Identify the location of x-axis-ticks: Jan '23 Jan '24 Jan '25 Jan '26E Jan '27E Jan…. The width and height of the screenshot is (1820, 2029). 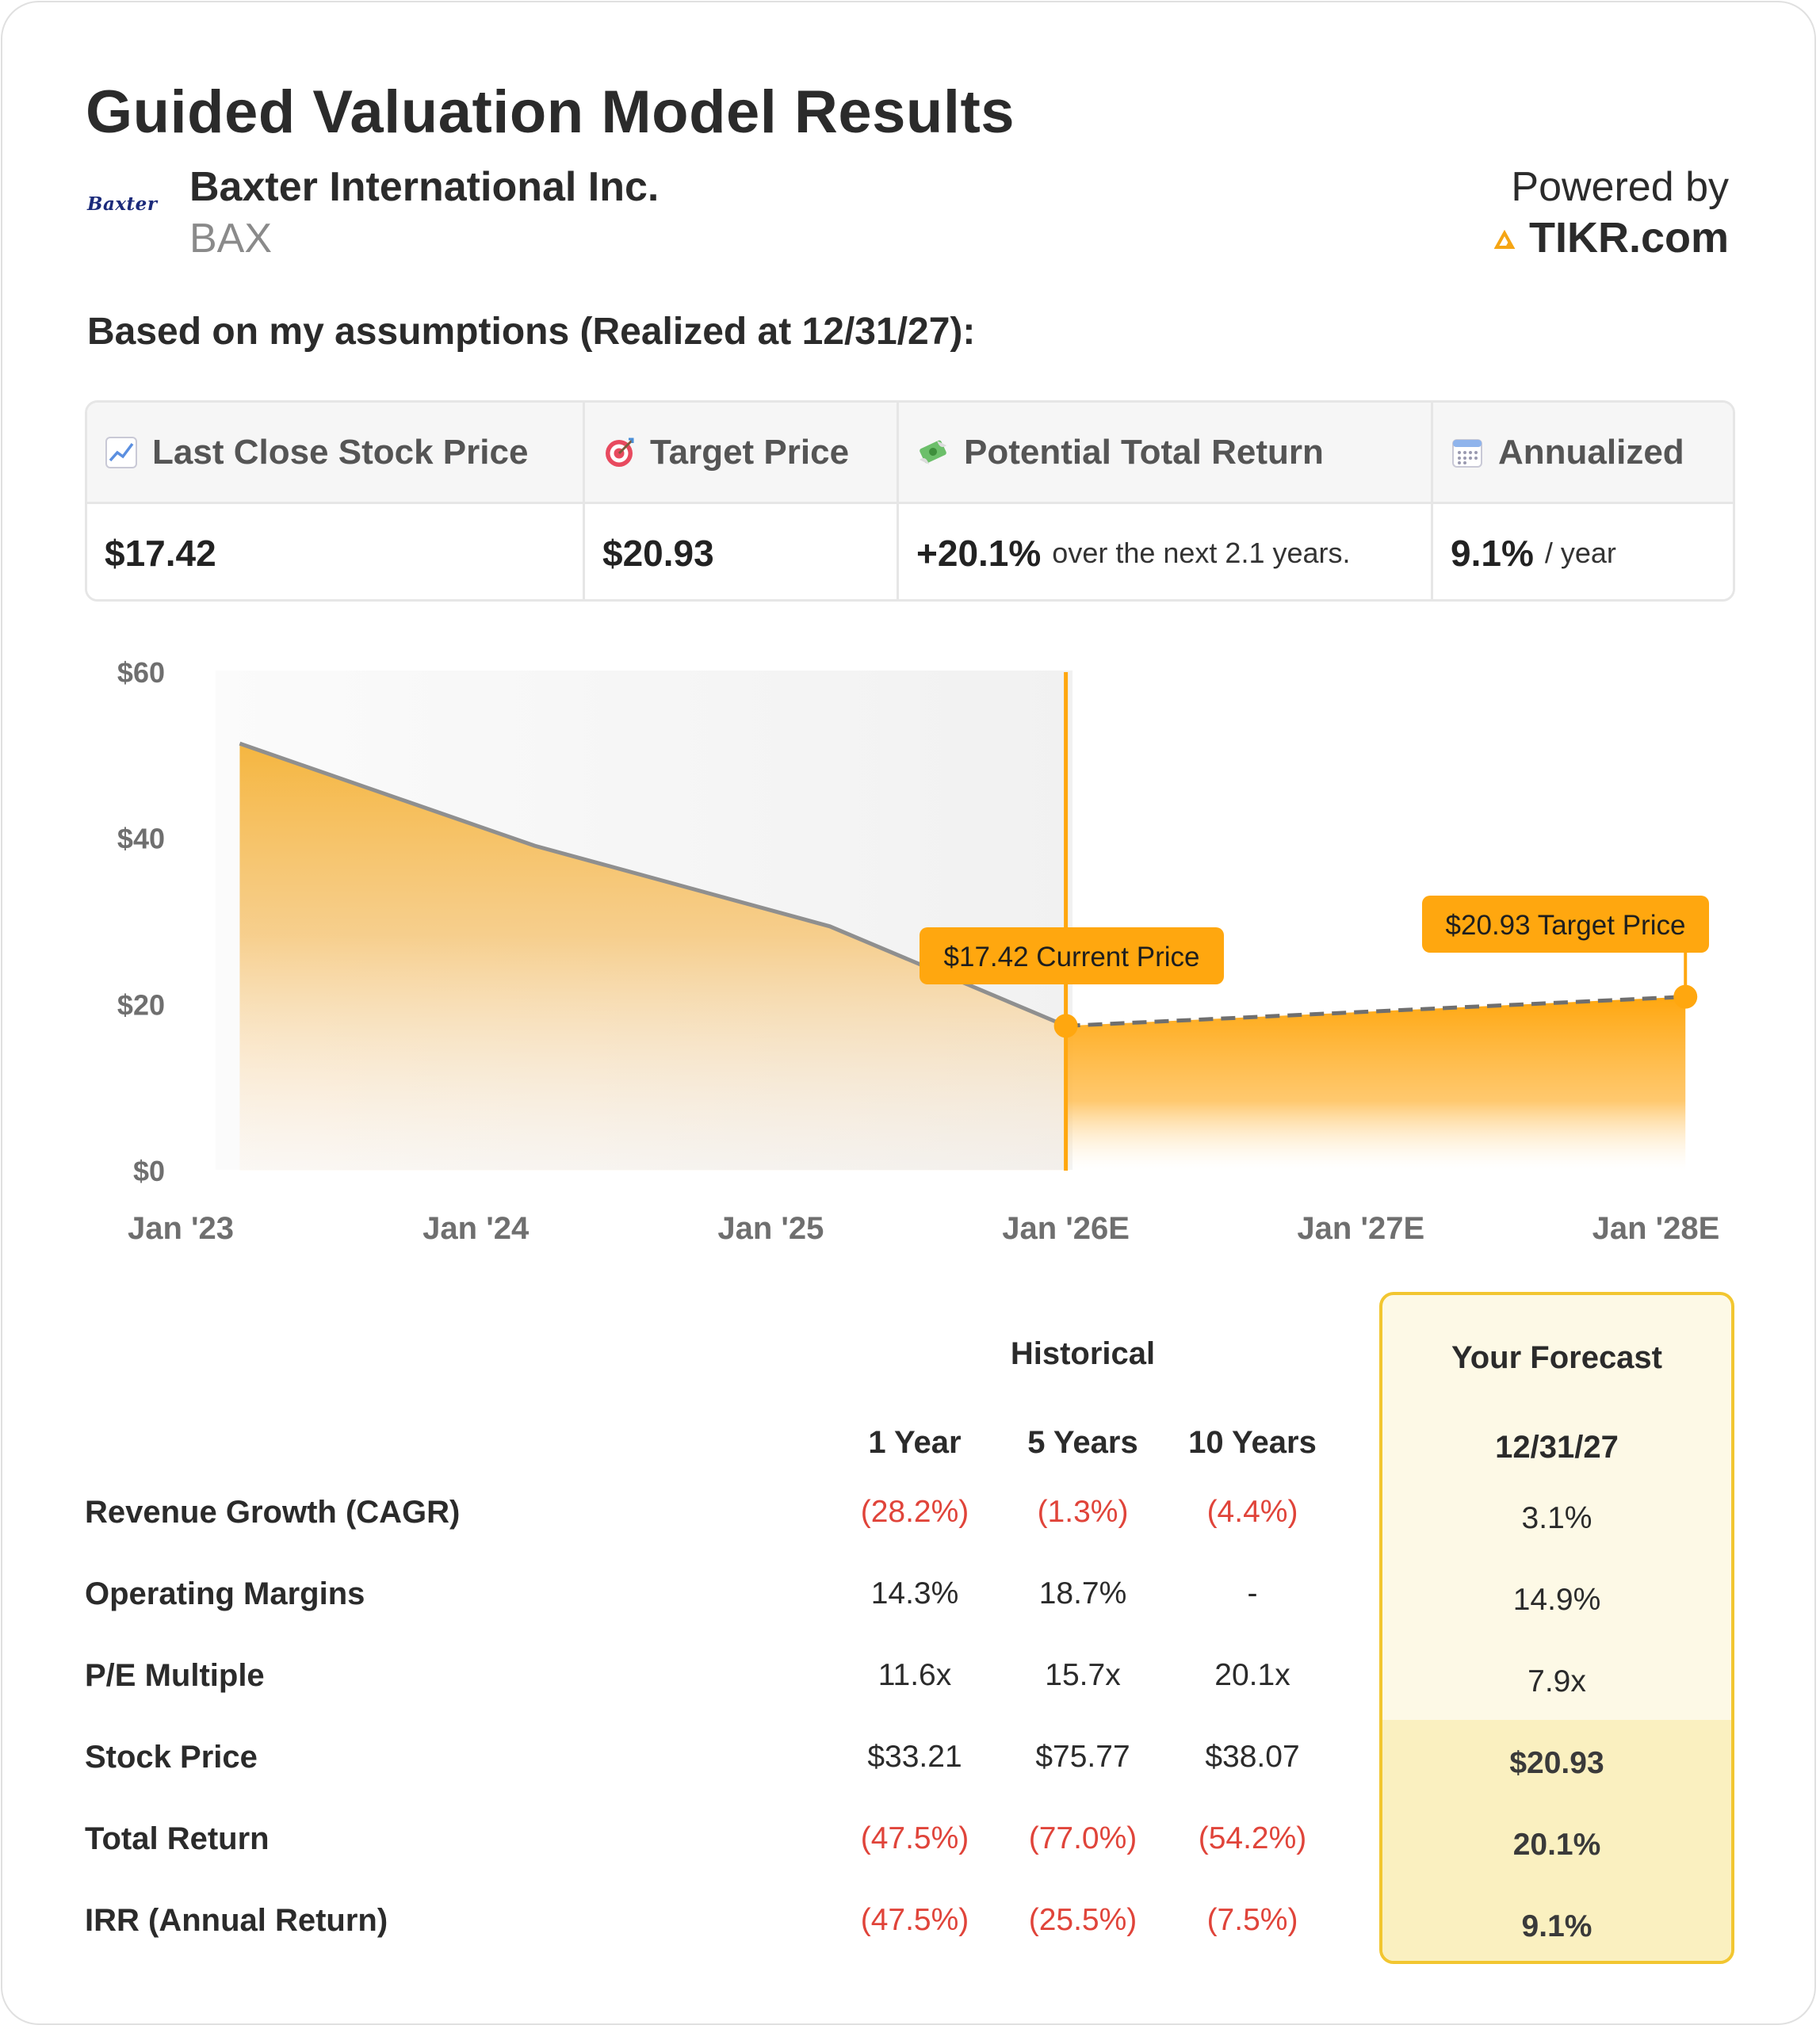
(923, 1228).